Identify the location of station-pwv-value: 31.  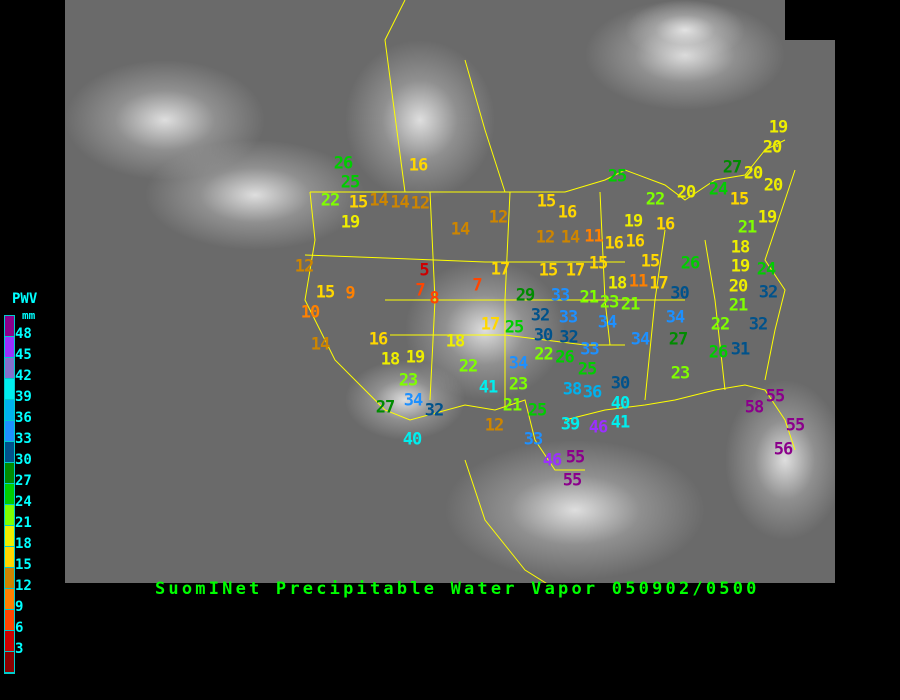
(740, 349).